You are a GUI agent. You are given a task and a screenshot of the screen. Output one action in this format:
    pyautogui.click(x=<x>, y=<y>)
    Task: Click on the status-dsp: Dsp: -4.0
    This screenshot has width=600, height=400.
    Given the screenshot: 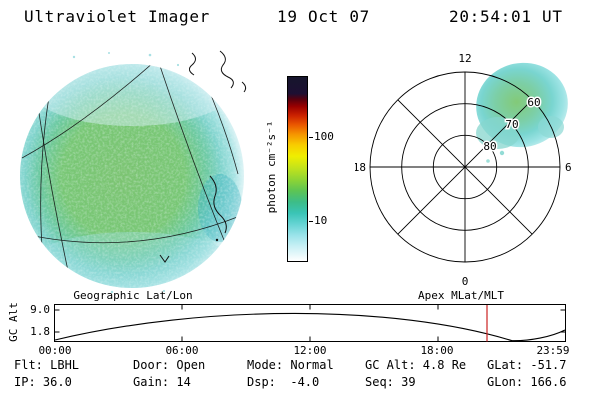 What is the action you would take?
    pyautogui.click(x=283, y=382)
    